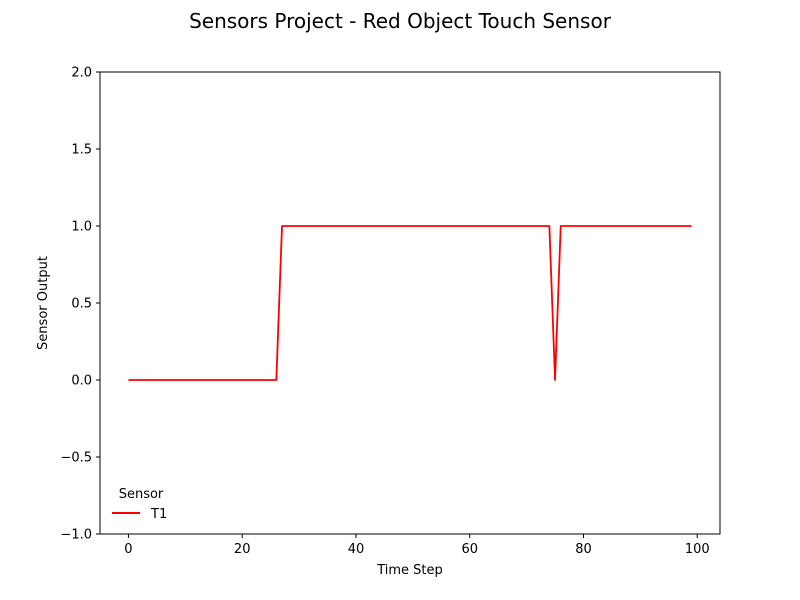 This screenshot has width=800, height=600. I want to click on y-tick-label: 1.0, so click(81, 227).